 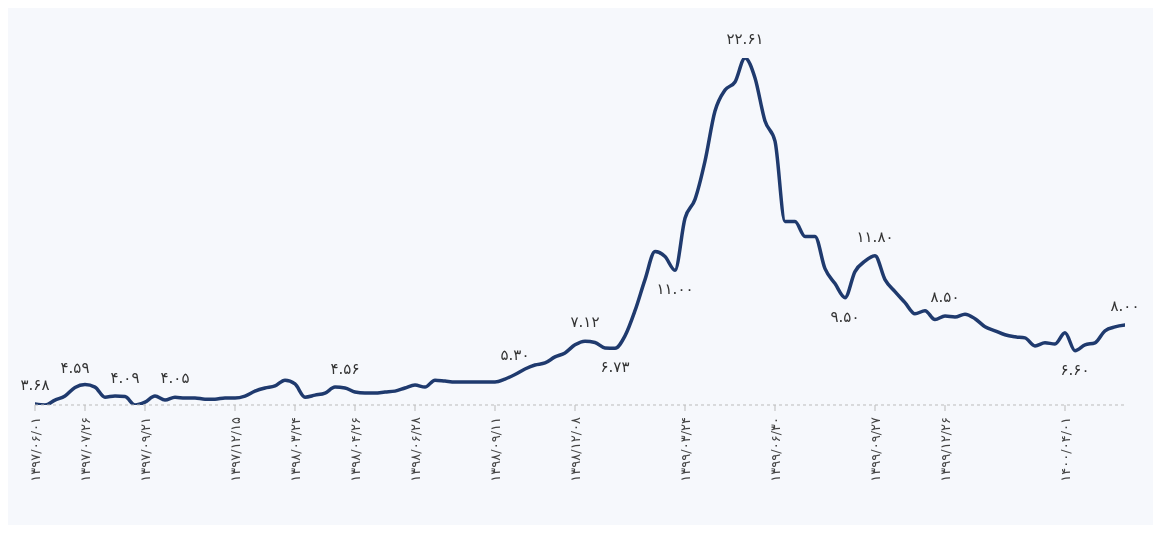 What do you see at coordinates (35, 385) in the screenshot?
I see `data-label: ۳.۶۸` at bounding box center [35, 385].